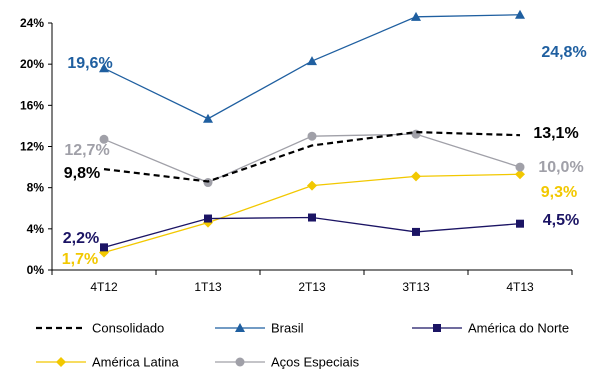  I want to click on data-label: 2,2%, so click(81, 238).